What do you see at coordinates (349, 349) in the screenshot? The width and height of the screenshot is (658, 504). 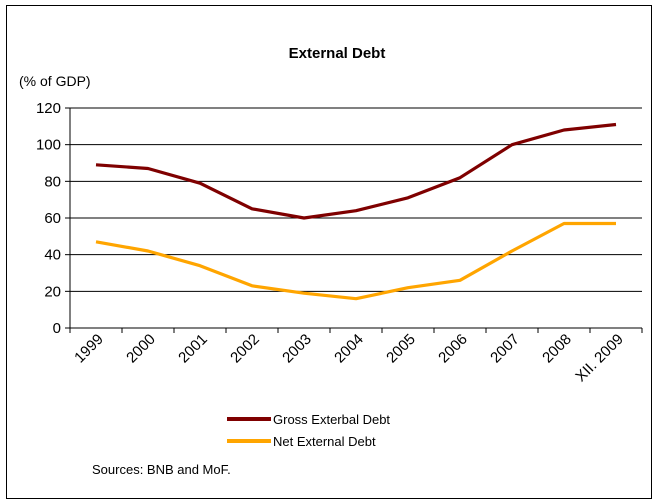 I see `x-tick-label: 2004` at bounding box center [349, 349].